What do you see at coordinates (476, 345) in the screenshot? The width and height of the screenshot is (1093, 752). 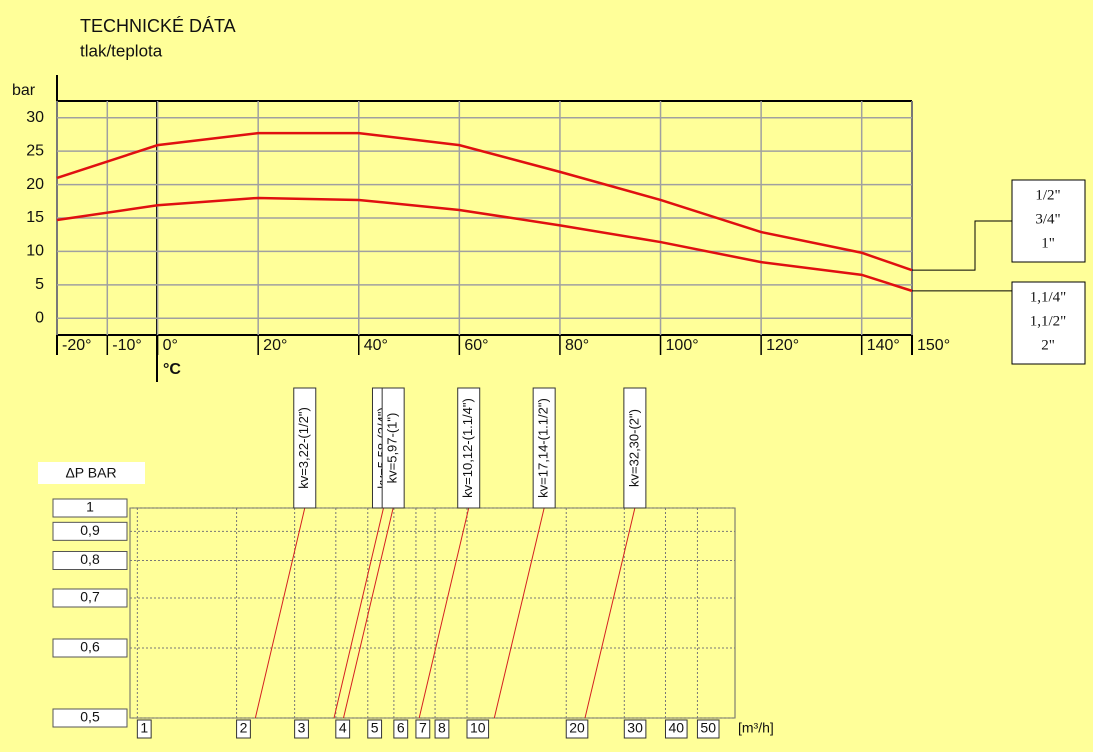 I see `x-tick-label: 60°` at bounding box center [476, 345].